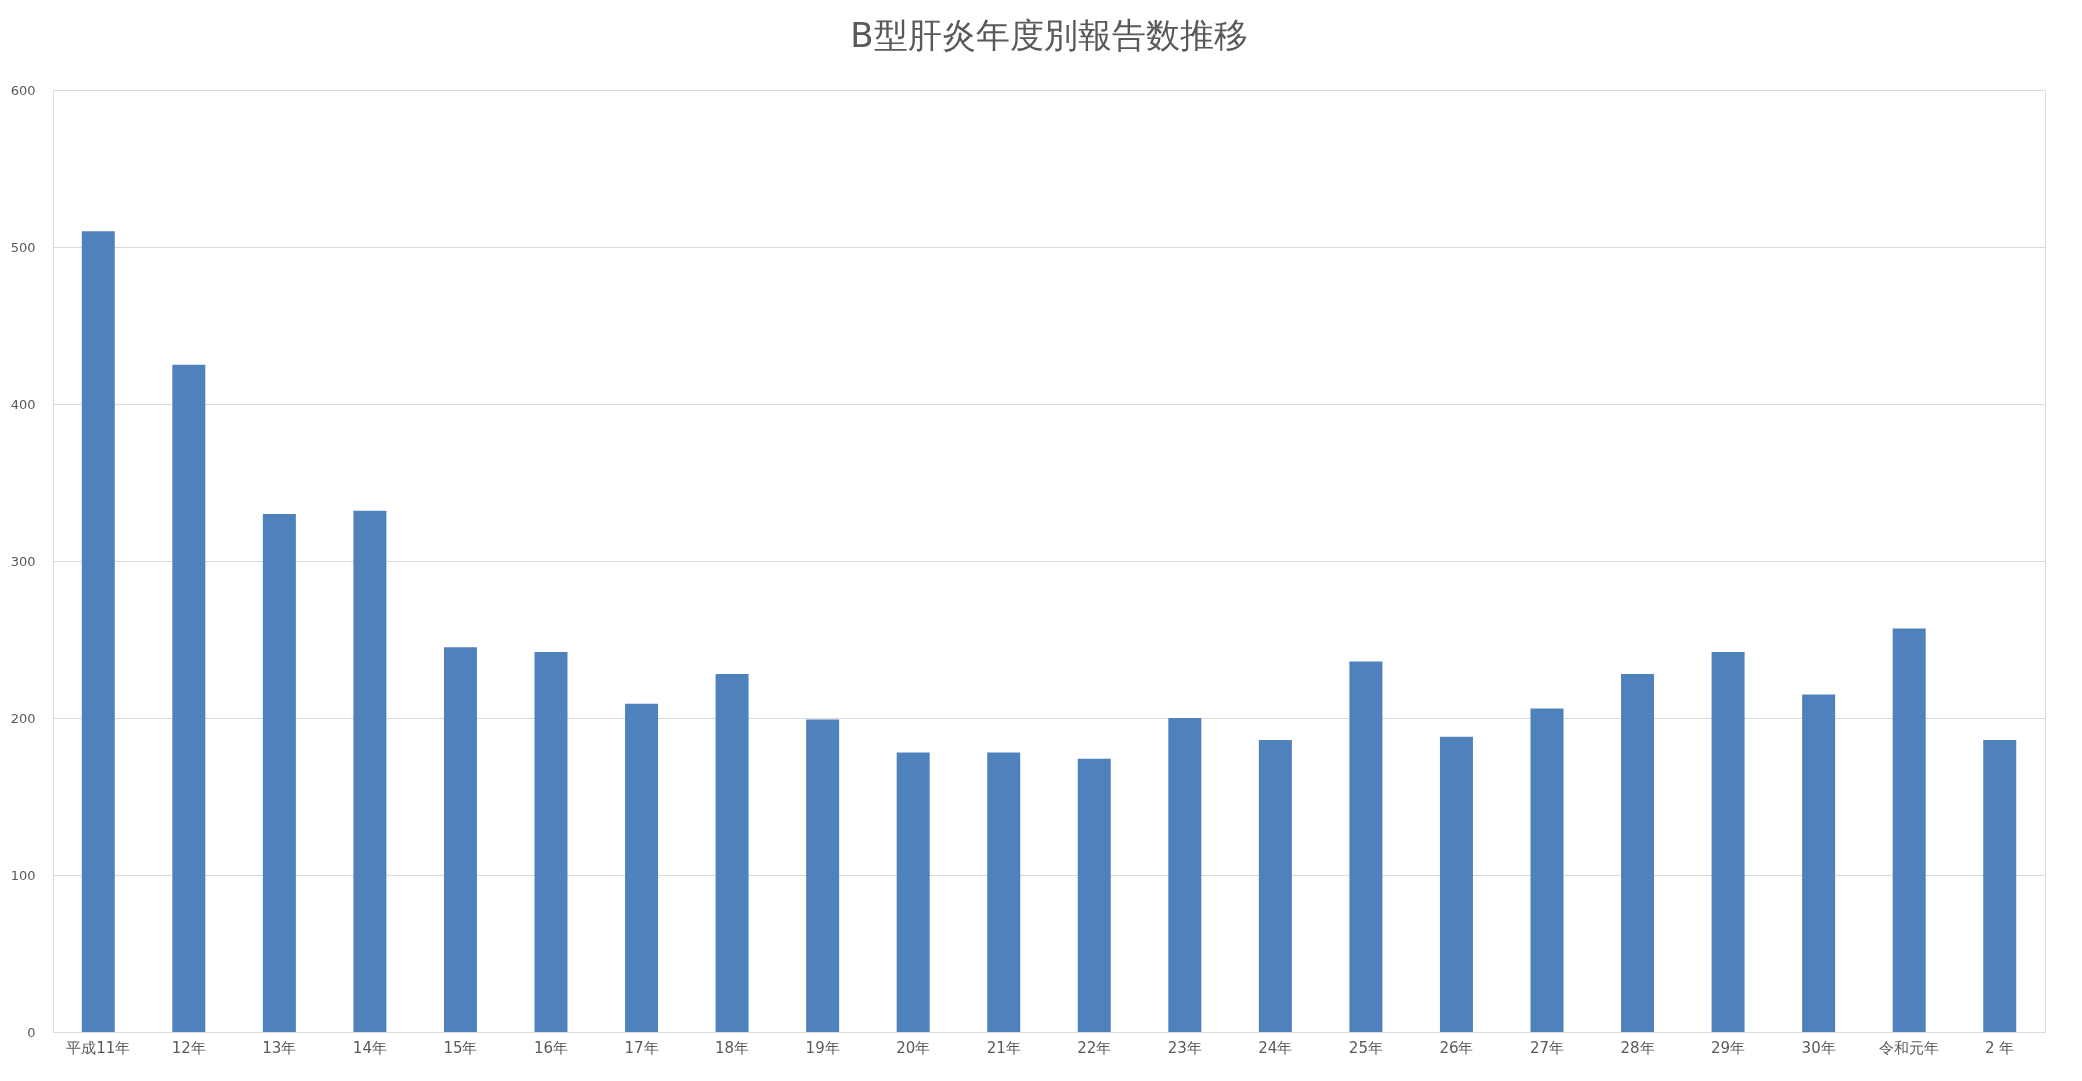 This screenshot has width=2082, height=1081. What do you see at coordinates (98, 1047) in the screenshot?
I see `x-tick-label: 平成11年` at bounding box center [98, 1047].